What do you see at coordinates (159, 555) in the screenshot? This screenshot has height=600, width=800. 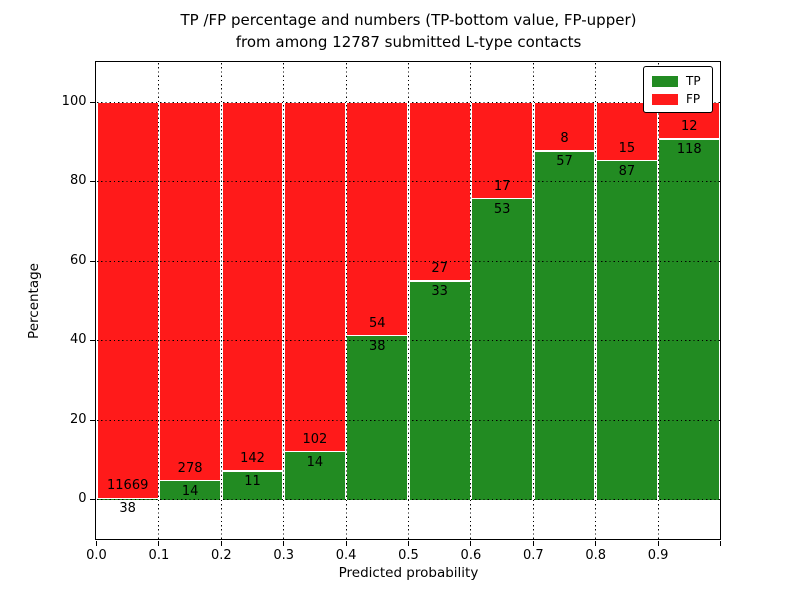 I see `x-tick-label: 0.1` at bounding box center [159, 555].